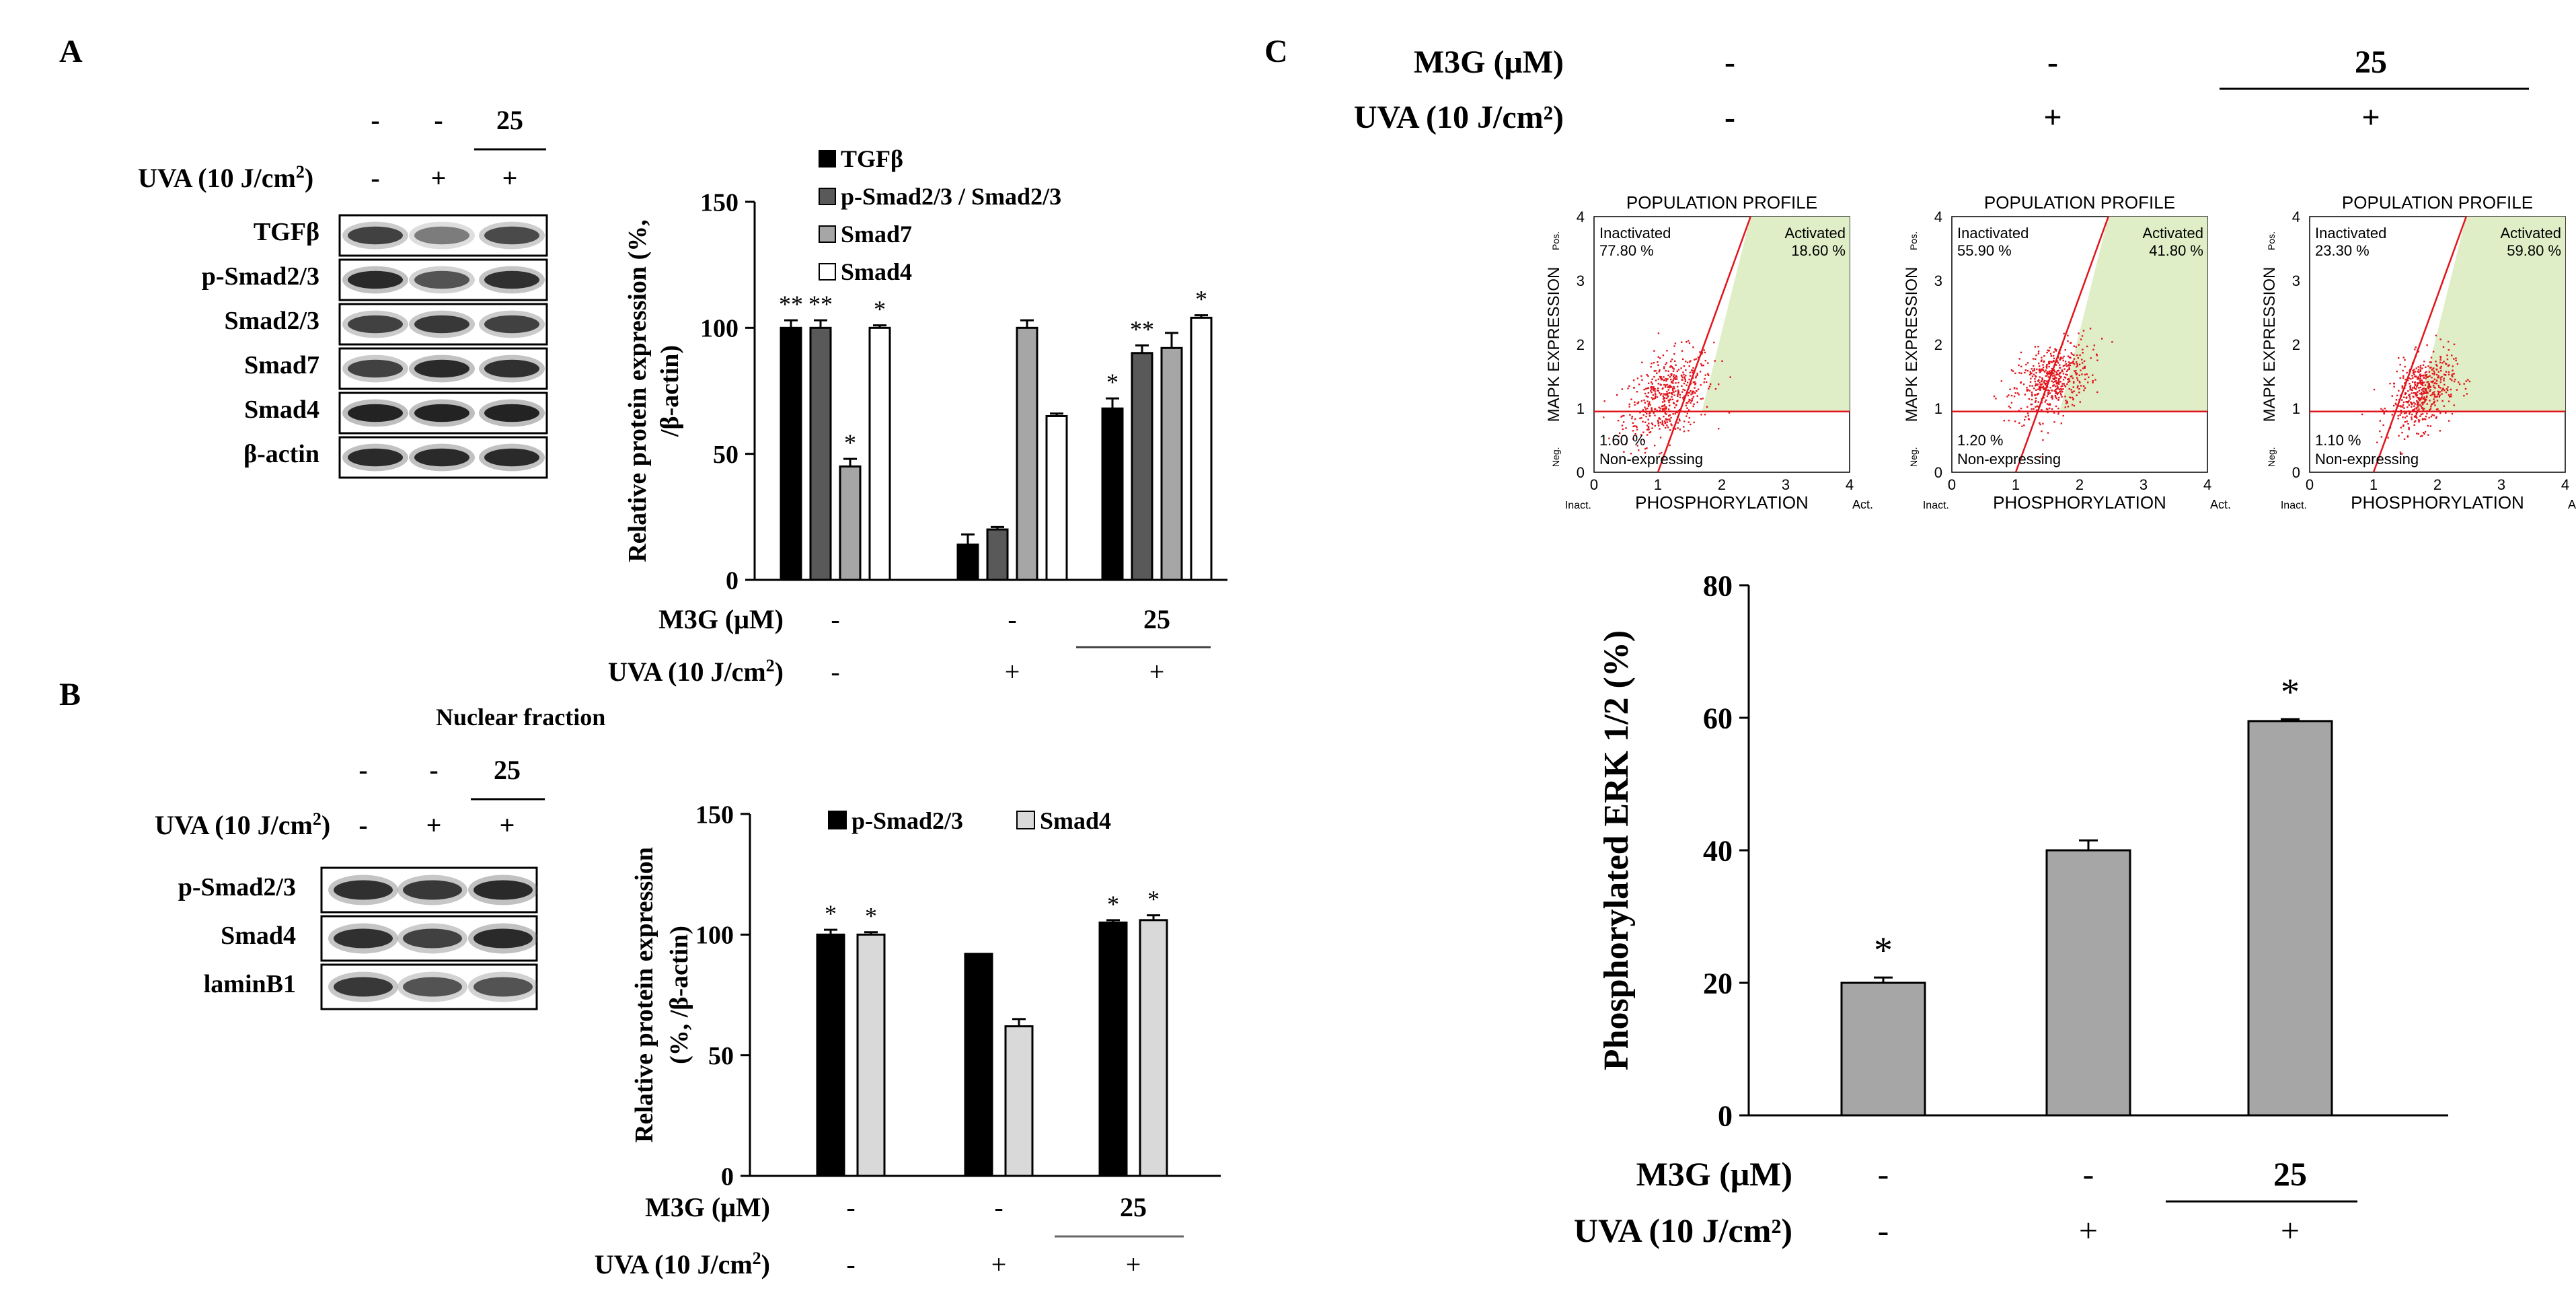 The height and width of the screenshot is (1299, 2576). Describe the element at coordinates (442, 235) in the screenshot. I see `blot-band-halo` at that location.